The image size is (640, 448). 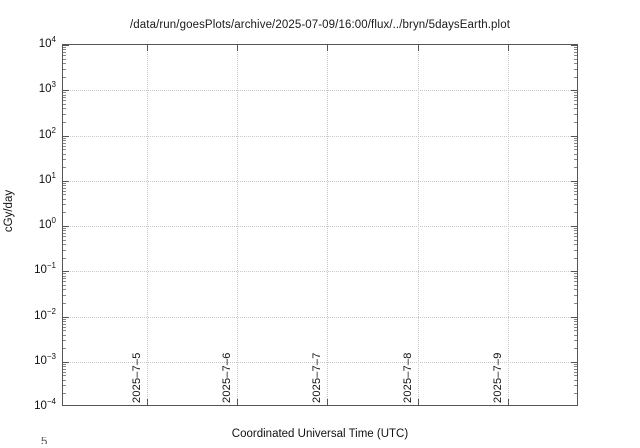 I want to click on x-axis-tick-label: 2025–7–9, so click(x=498, y=377).